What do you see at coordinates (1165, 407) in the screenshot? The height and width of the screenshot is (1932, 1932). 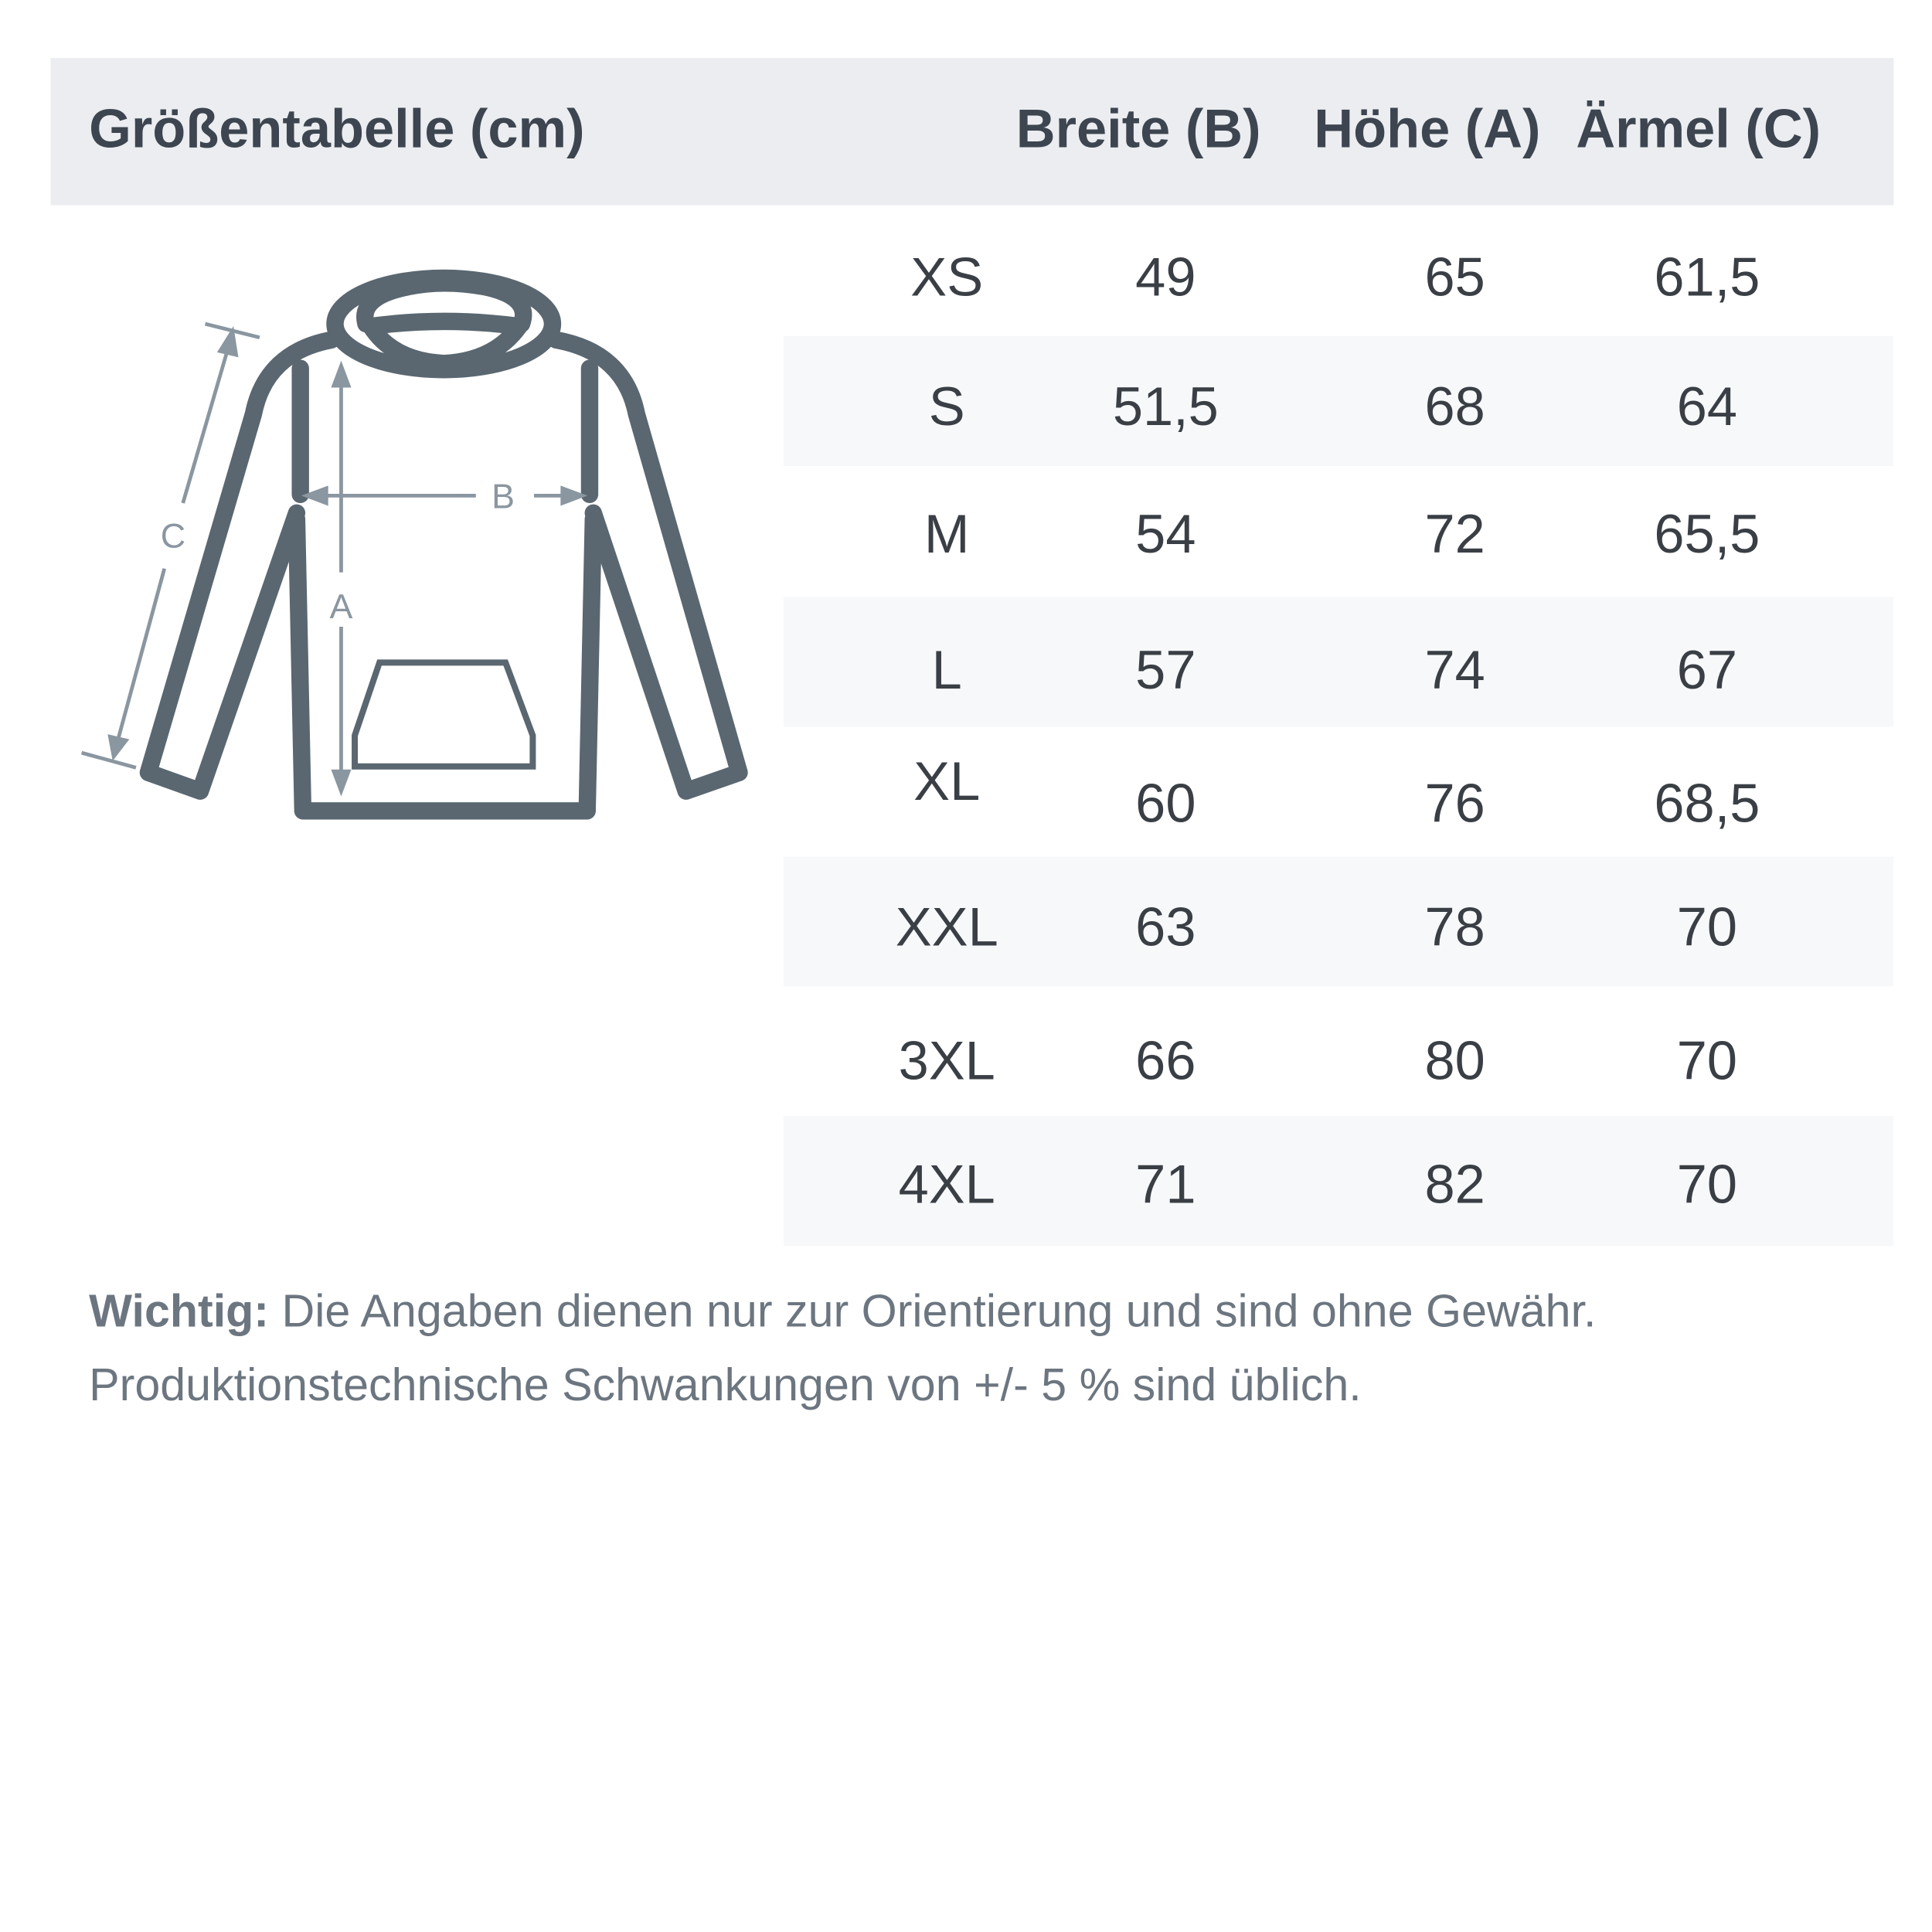 I see `cell-breite: 51,5` at bounding box center [1165, 407].